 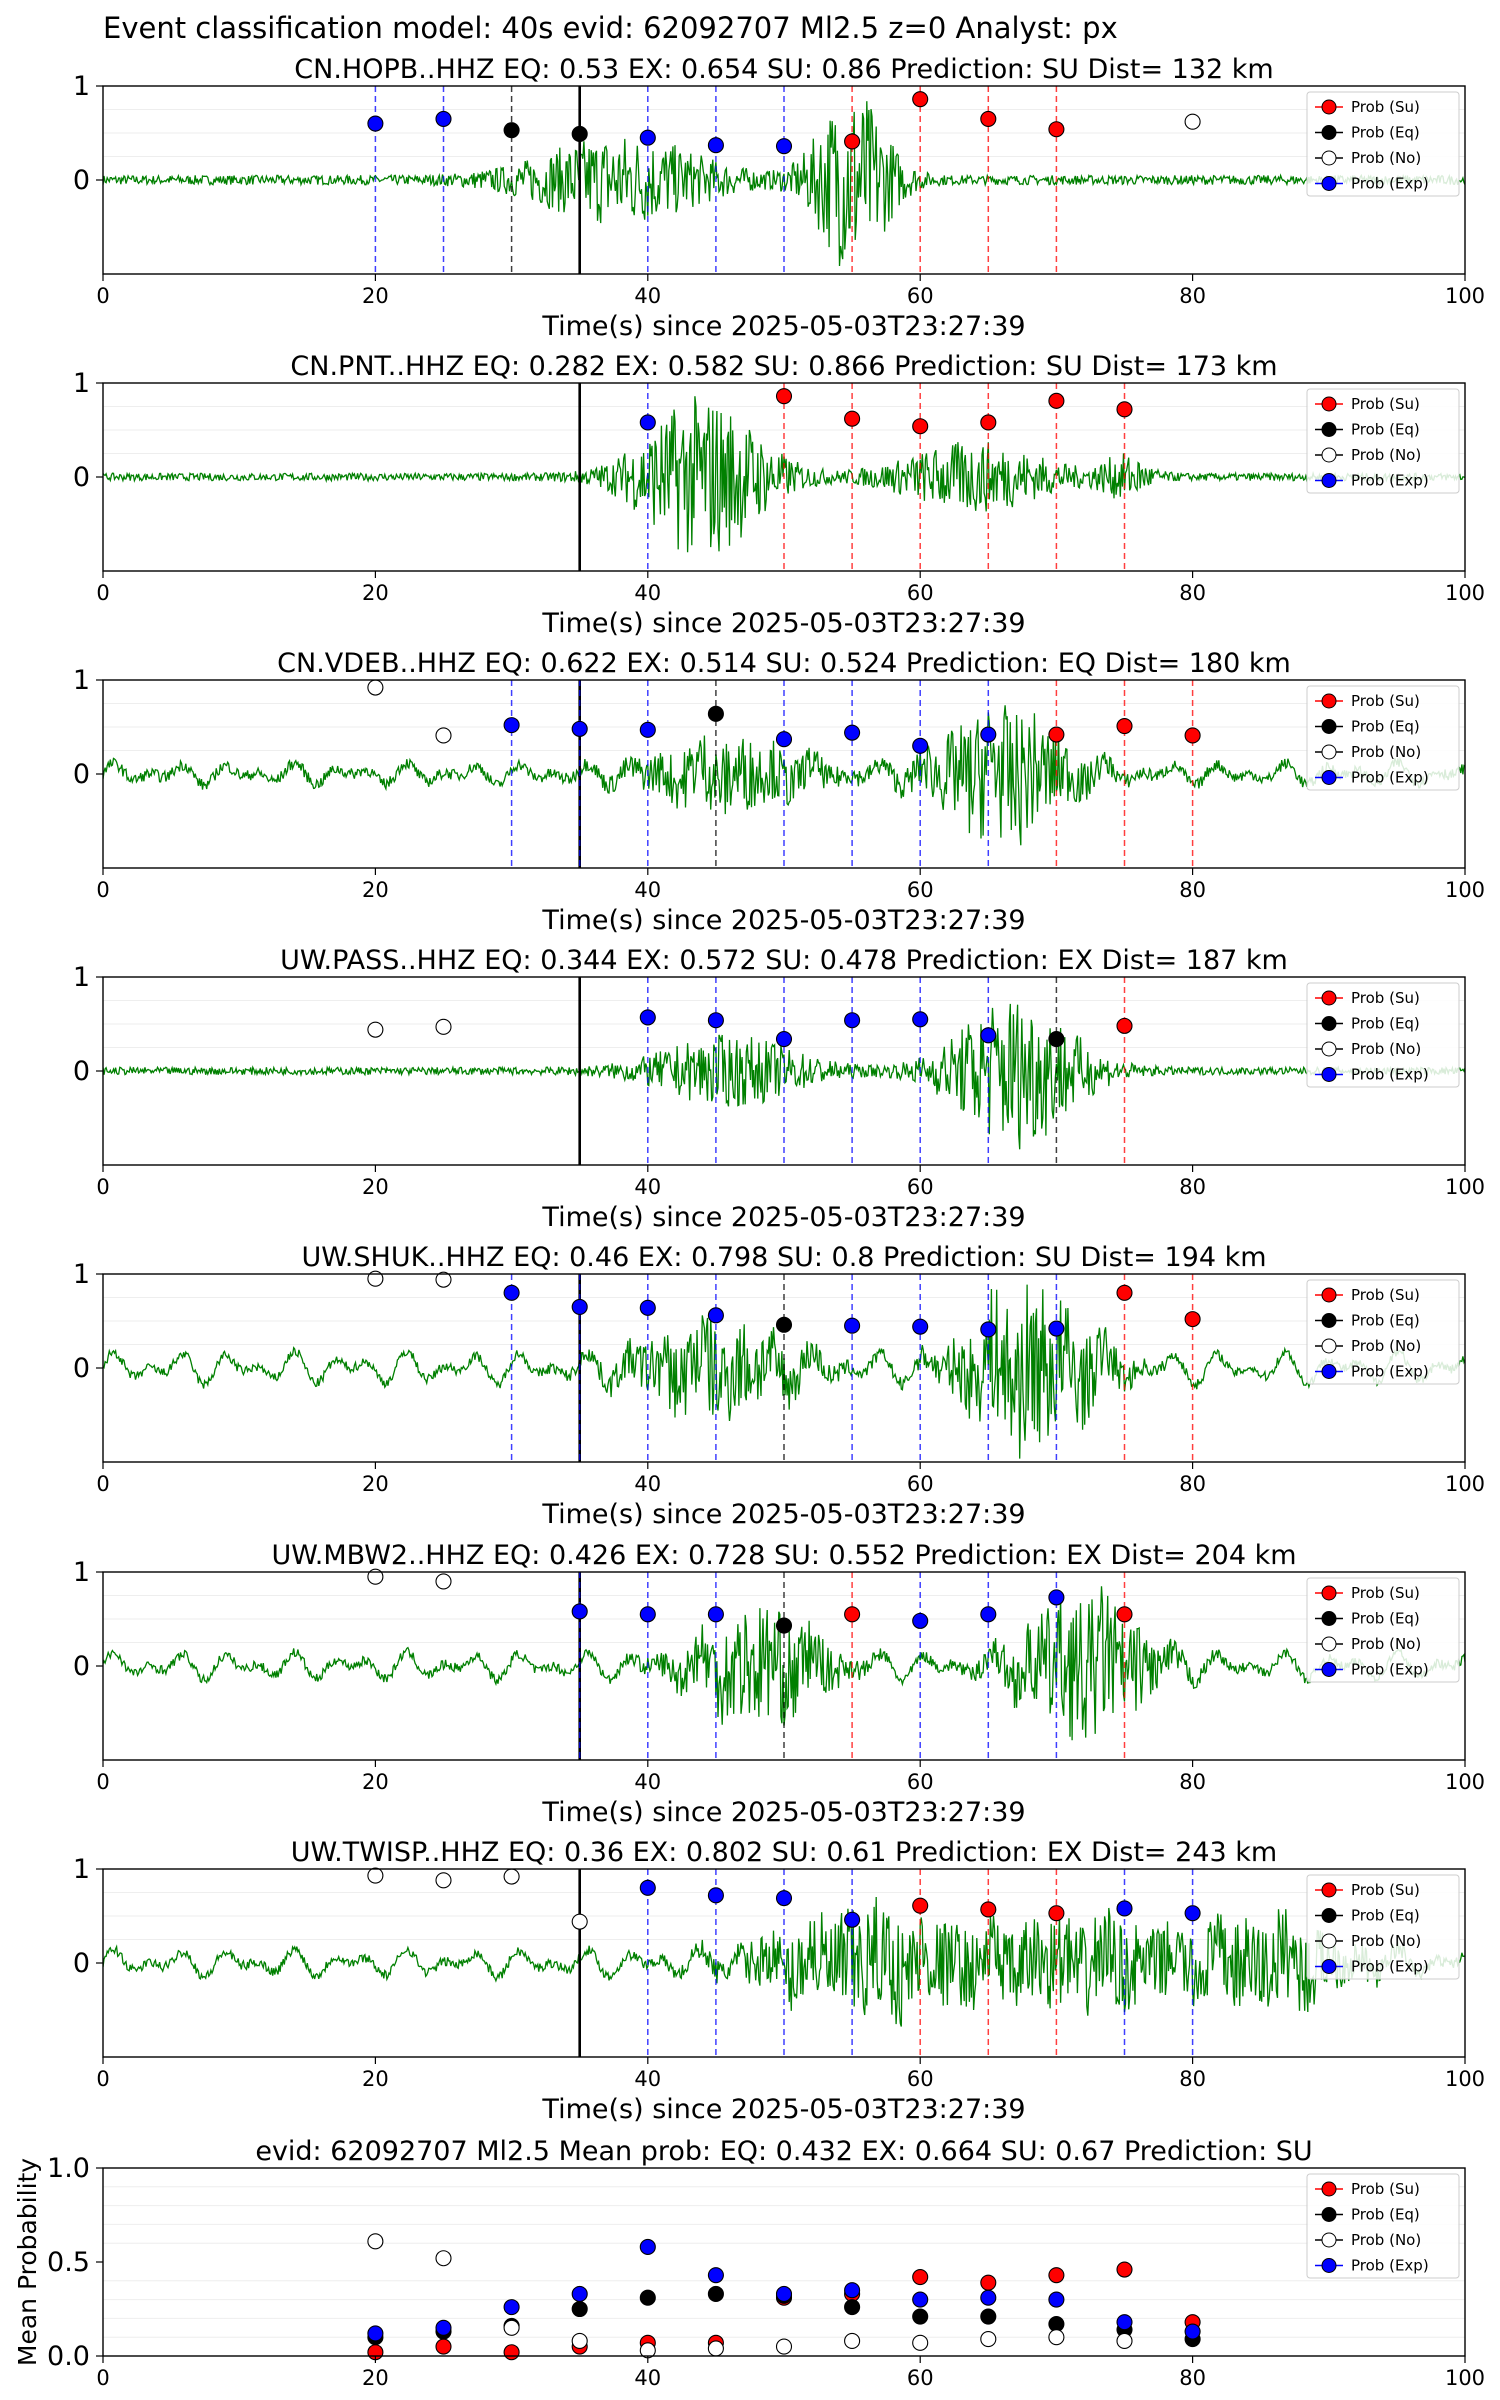 What do you see at coordinates (783, 920) in the screenshot?
I see `x-axis-label: Time(s) since 2025-05-03T23:27:39` at bounding box center [783, 920].